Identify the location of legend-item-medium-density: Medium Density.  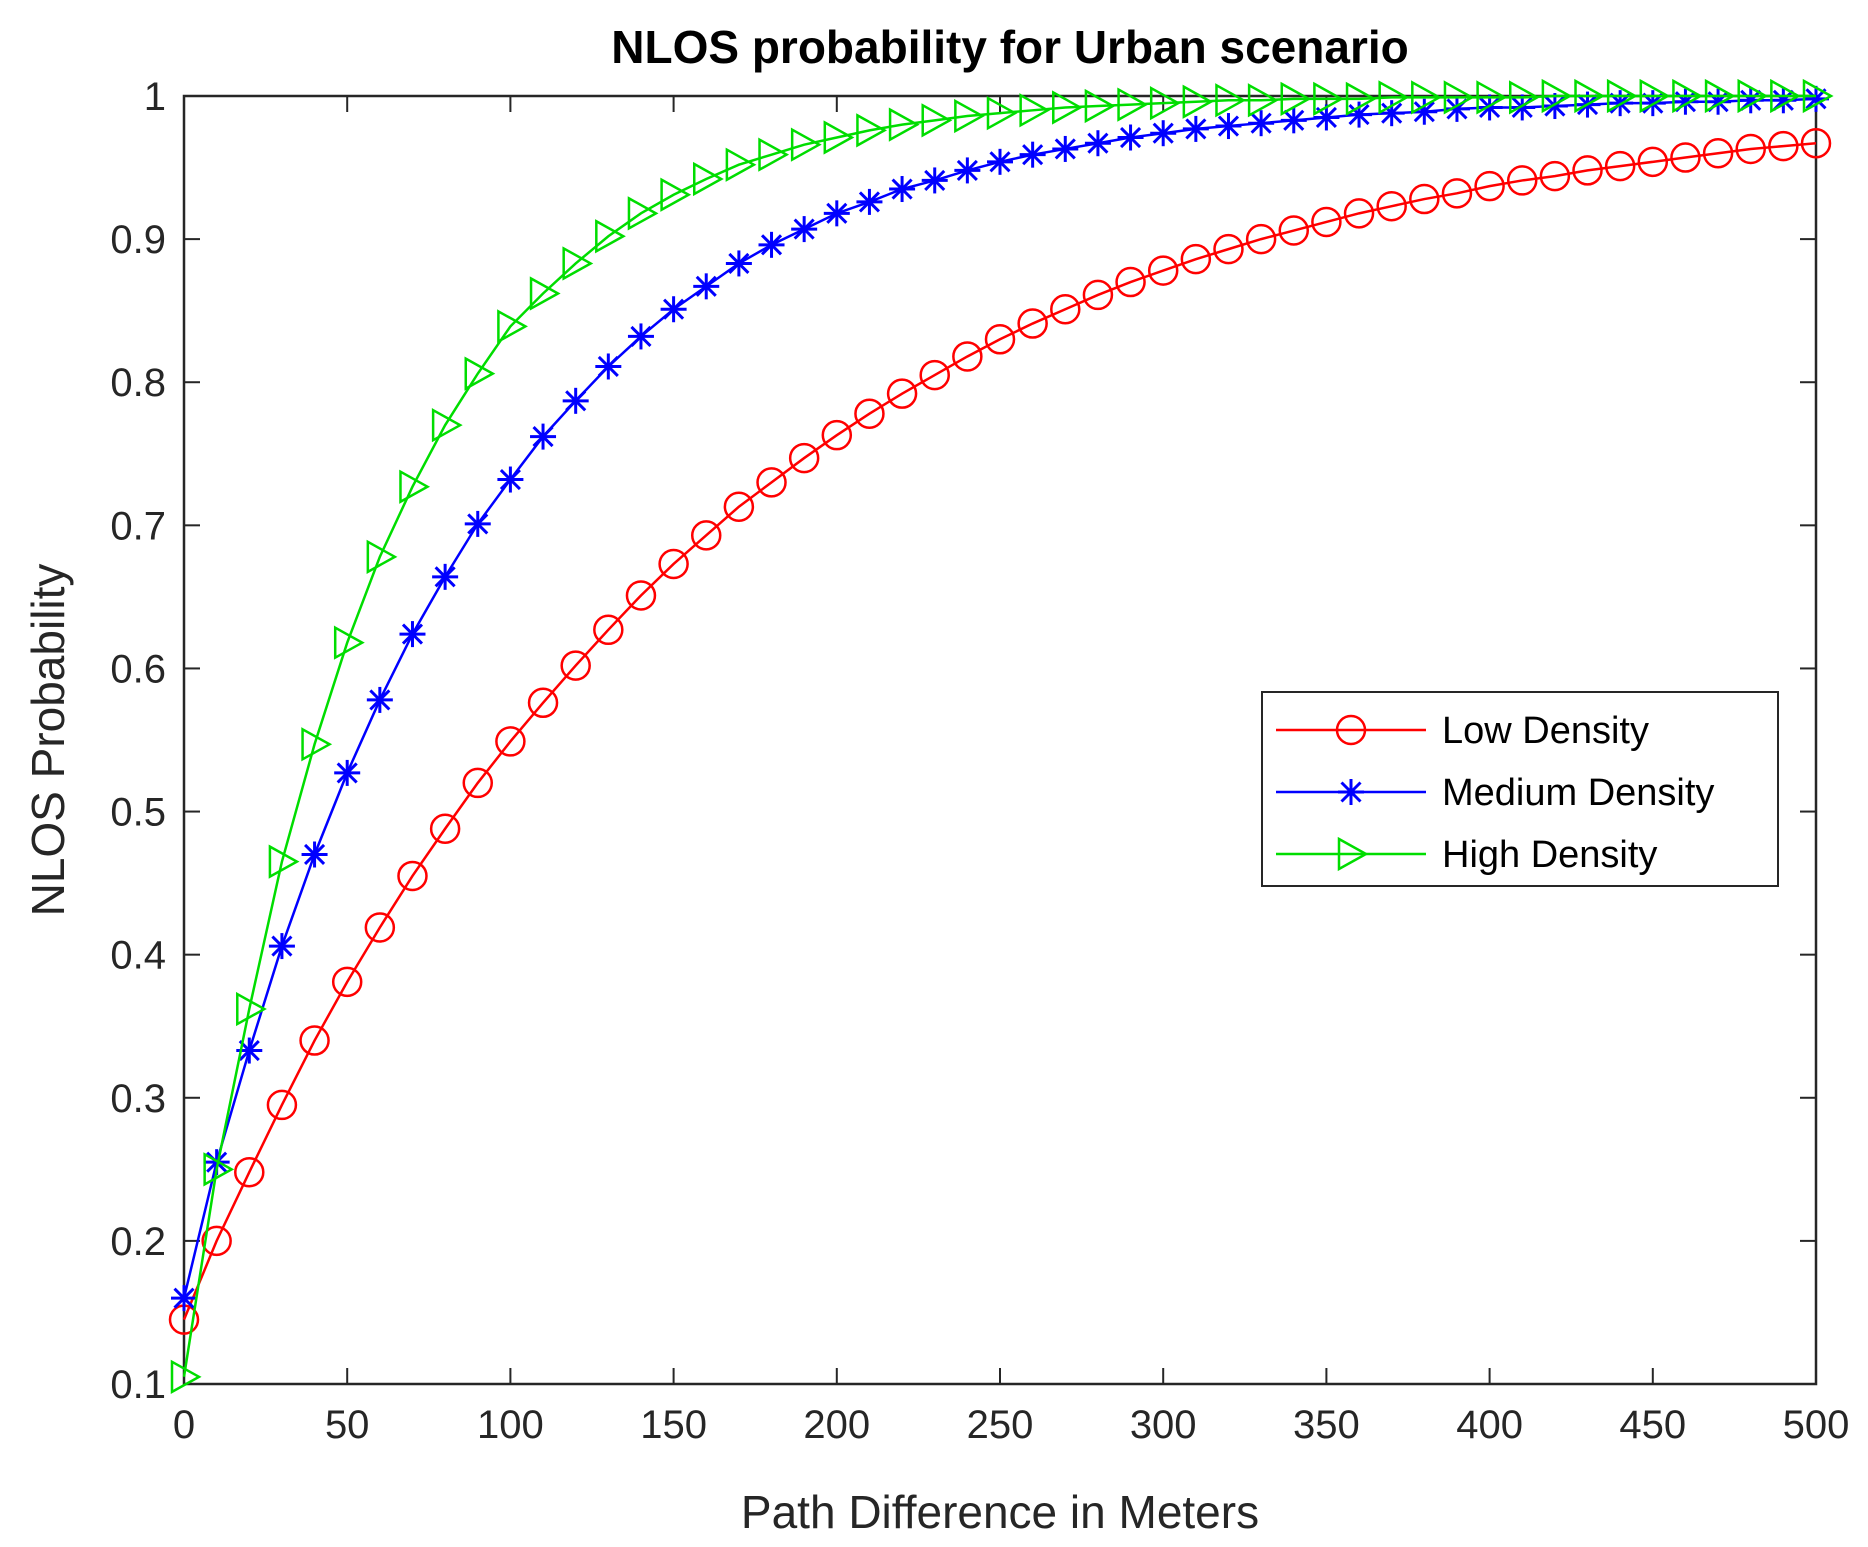
(1495, 793).